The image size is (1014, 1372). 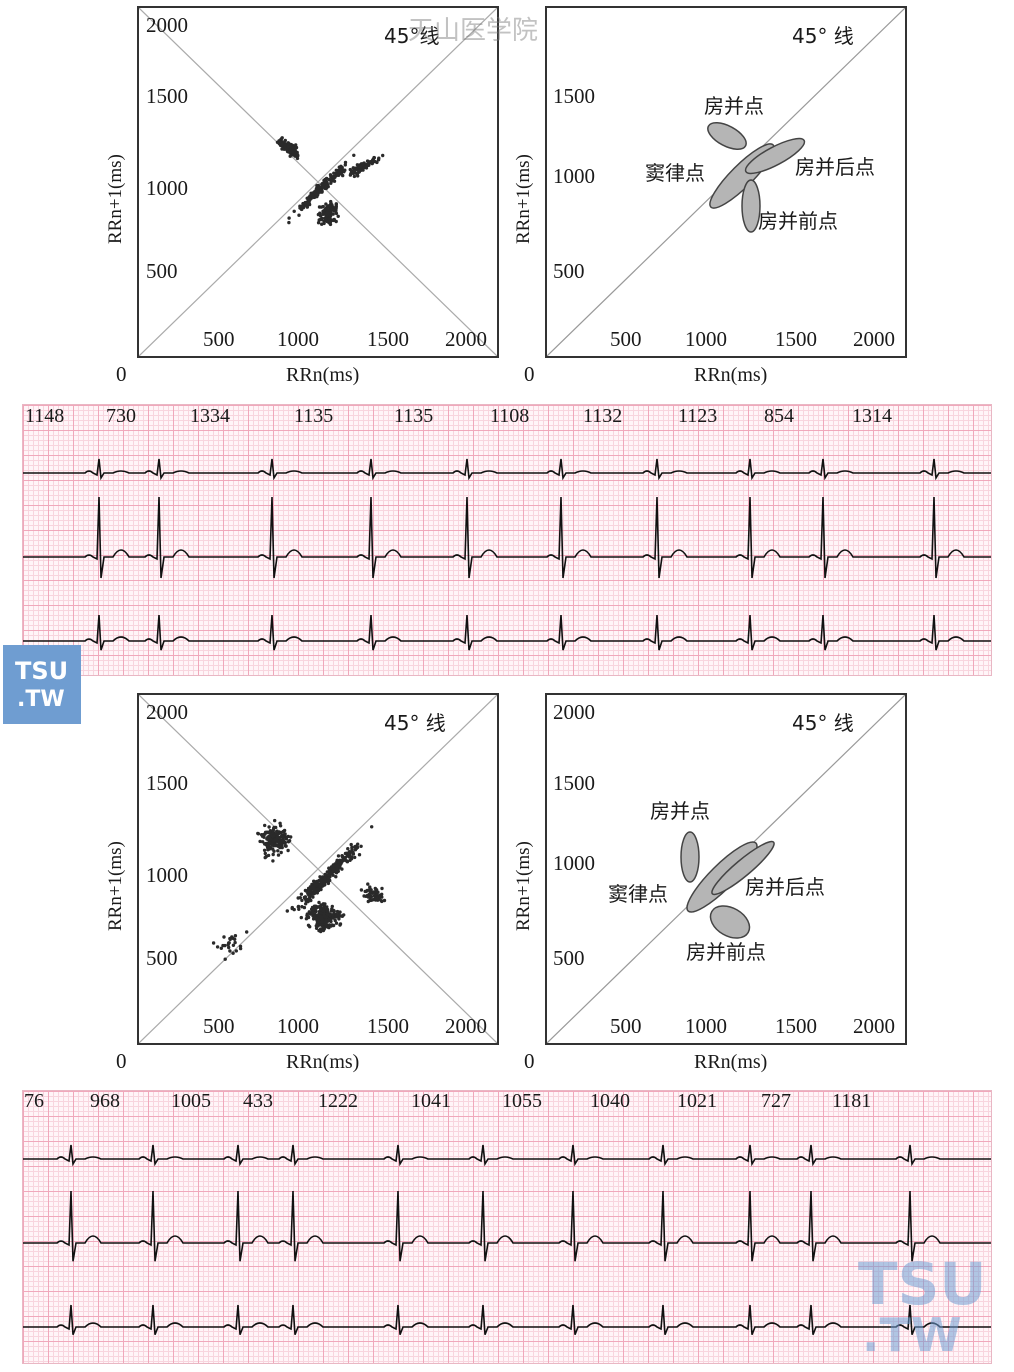 I want to click on rr-interval-label: 1181, so click(x=852, y=1101).